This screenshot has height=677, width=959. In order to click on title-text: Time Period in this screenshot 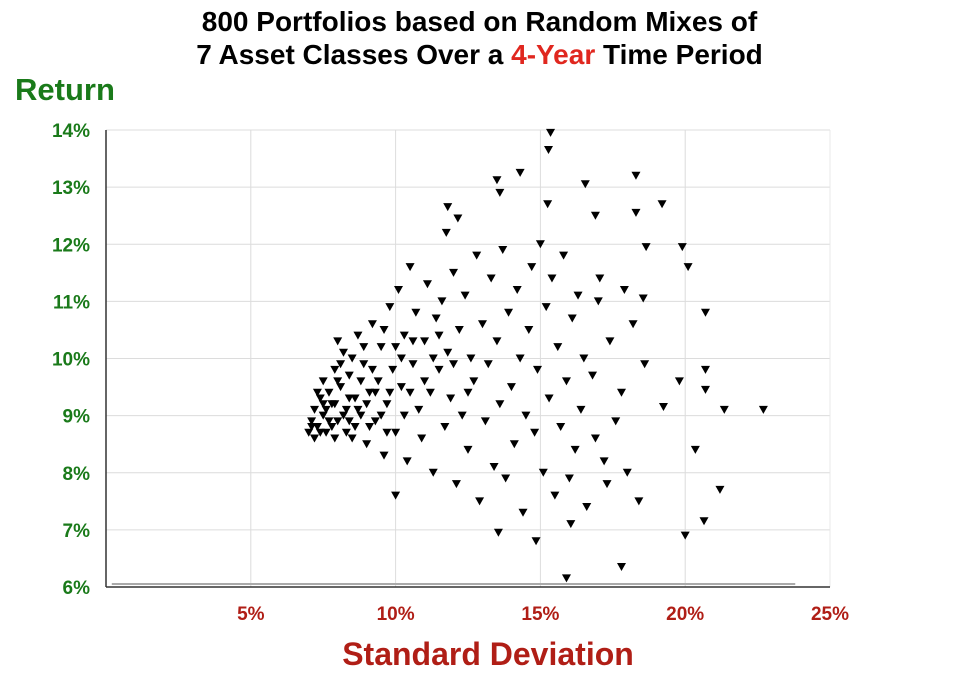, I will do `click(679, 54)`.